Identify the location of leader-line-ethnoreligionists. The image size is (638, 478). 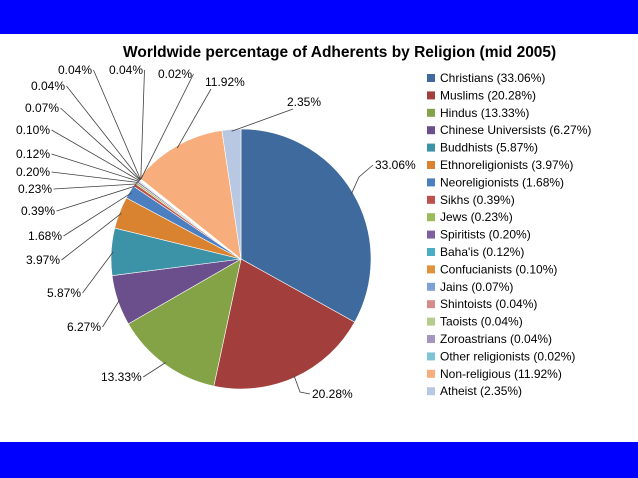
(91, 236).